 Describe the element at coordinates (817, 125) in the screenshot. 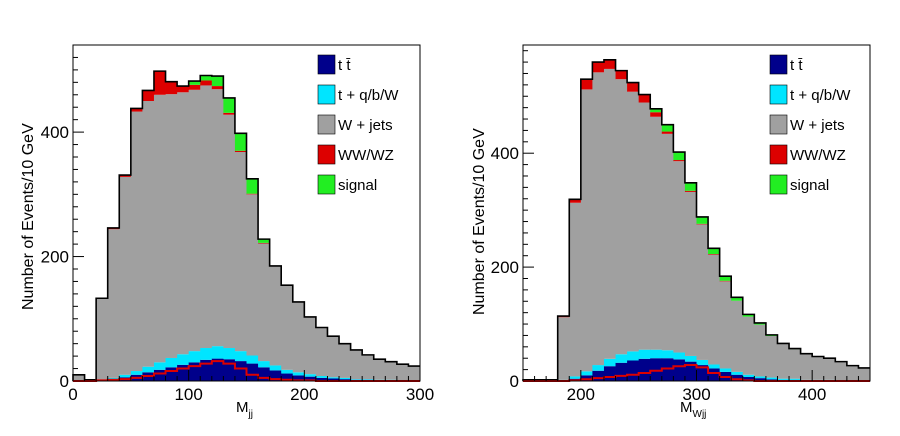

I see `right-legend-label-wjets: W + jets` at that location.